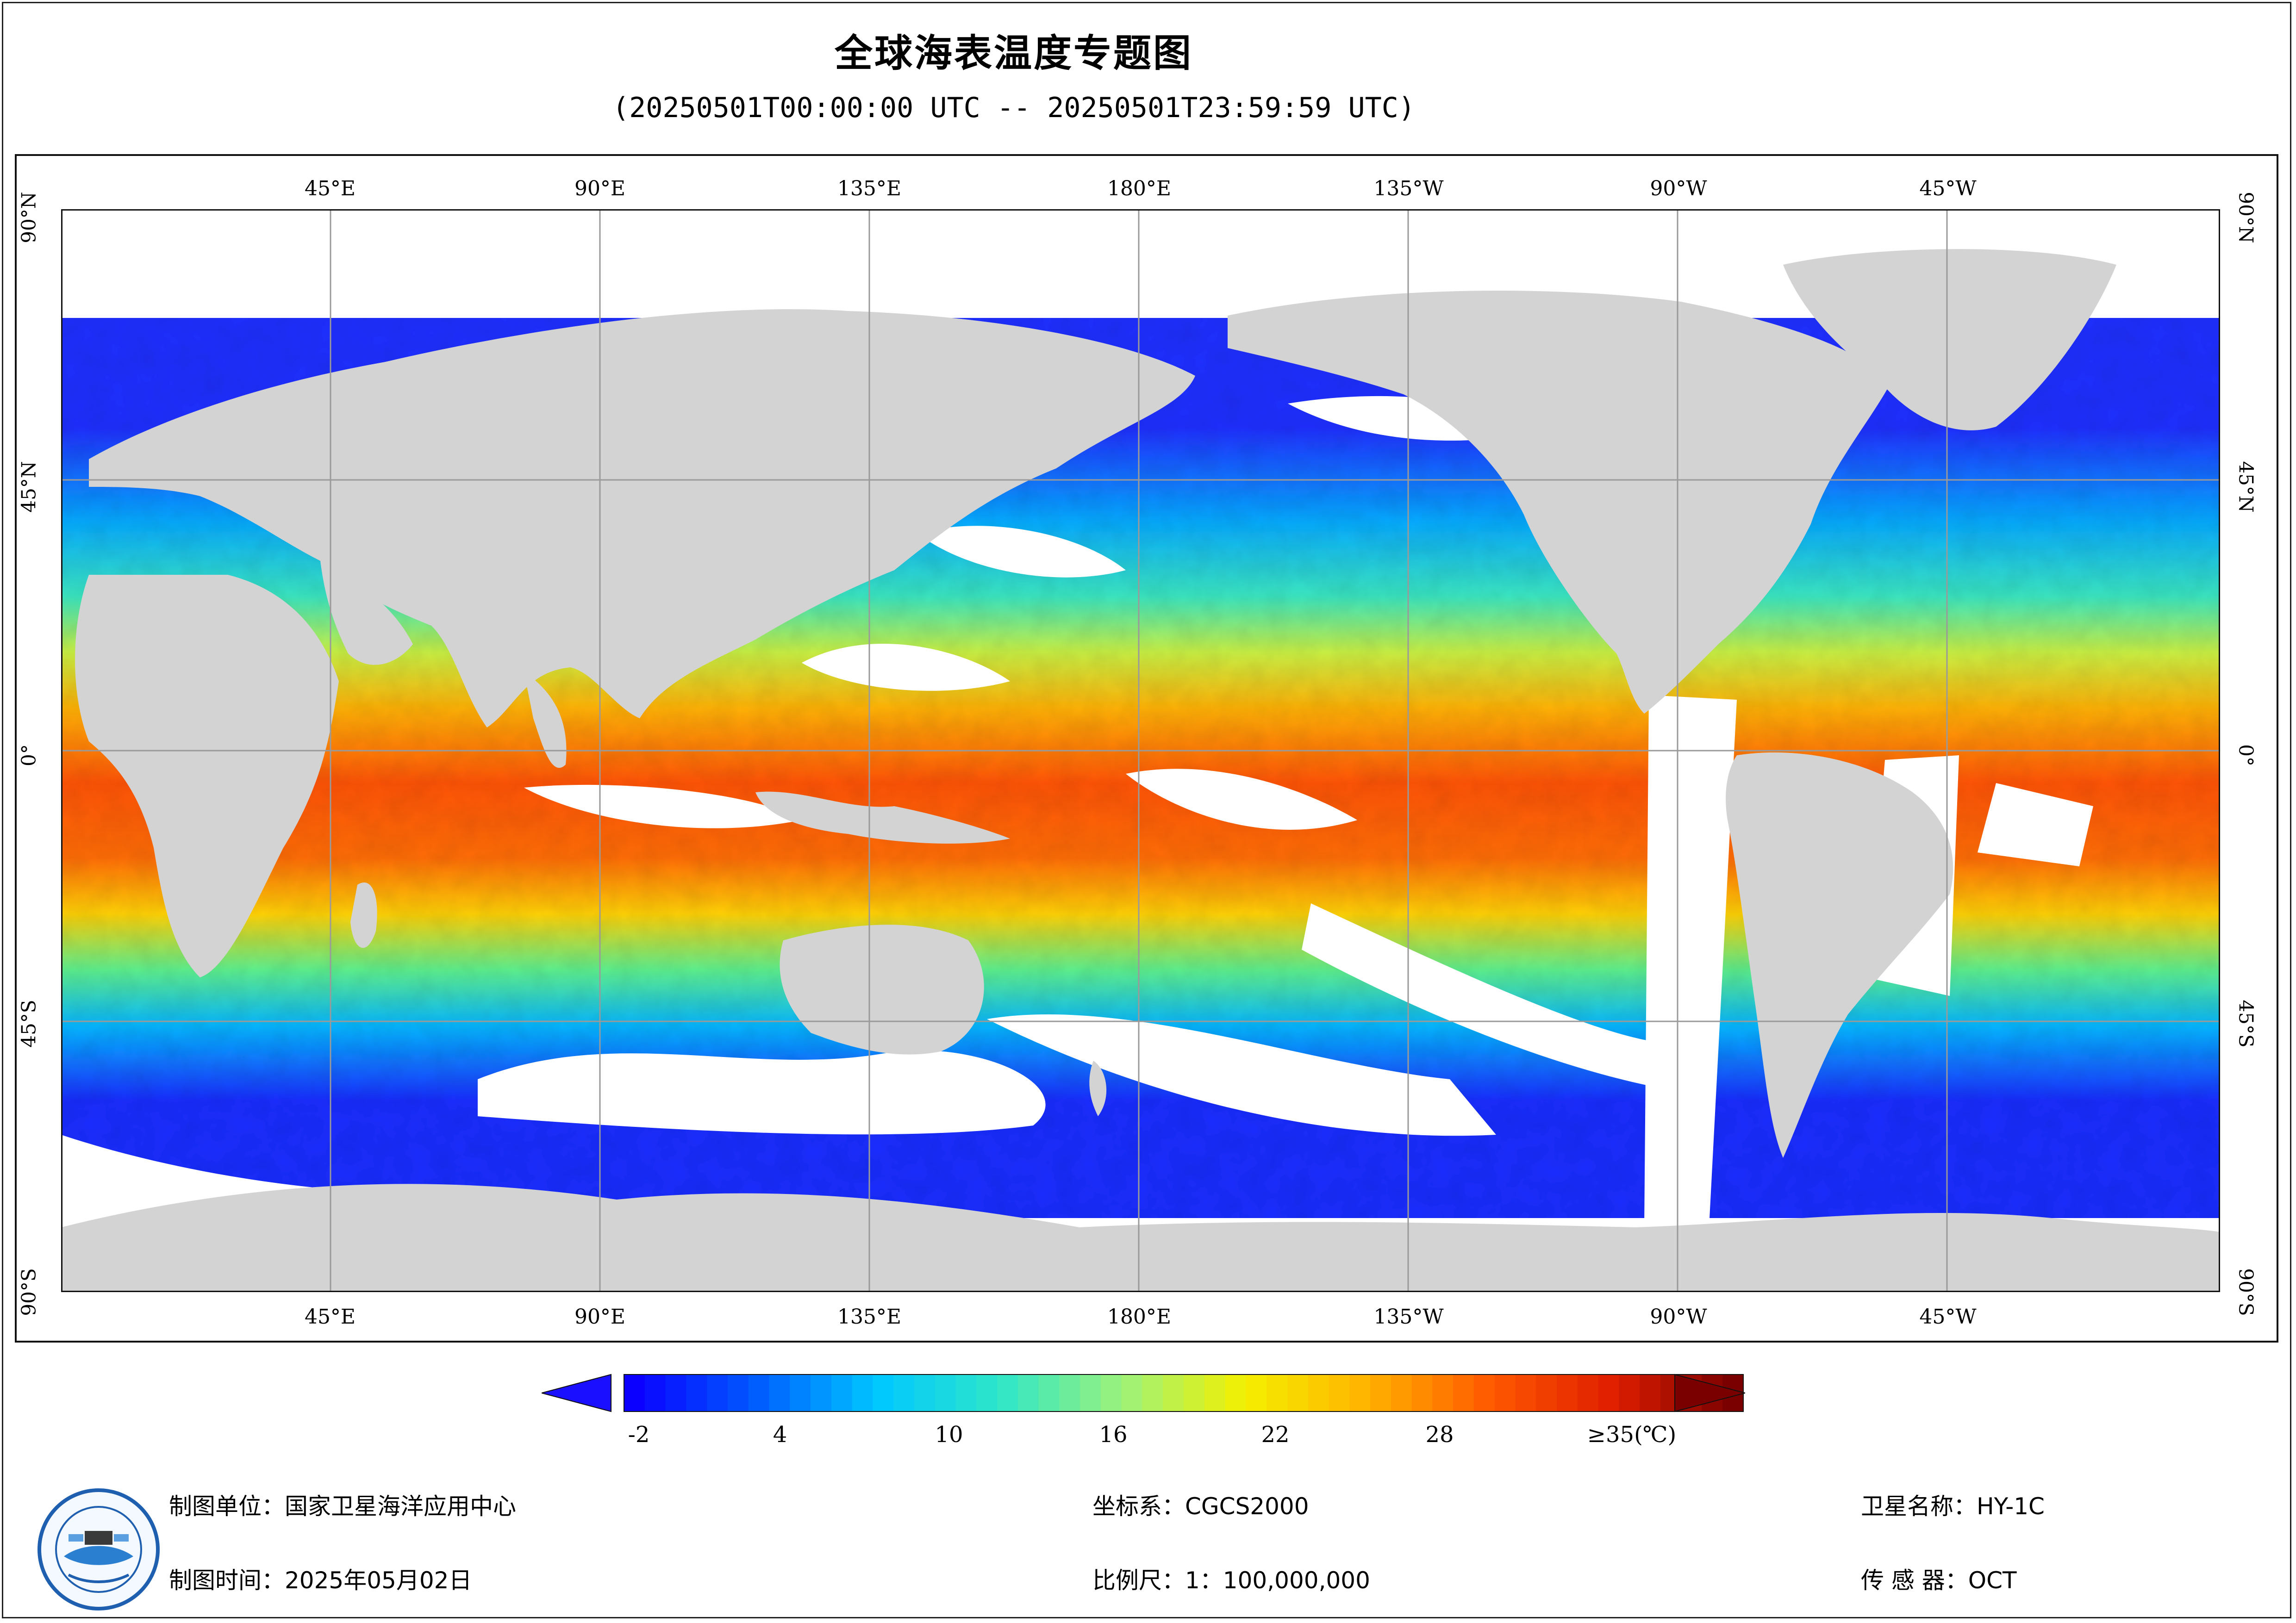 The image size is (2296, 1623). I want to click on lon-label-top-135w: 135°W, so click(1408, 188).